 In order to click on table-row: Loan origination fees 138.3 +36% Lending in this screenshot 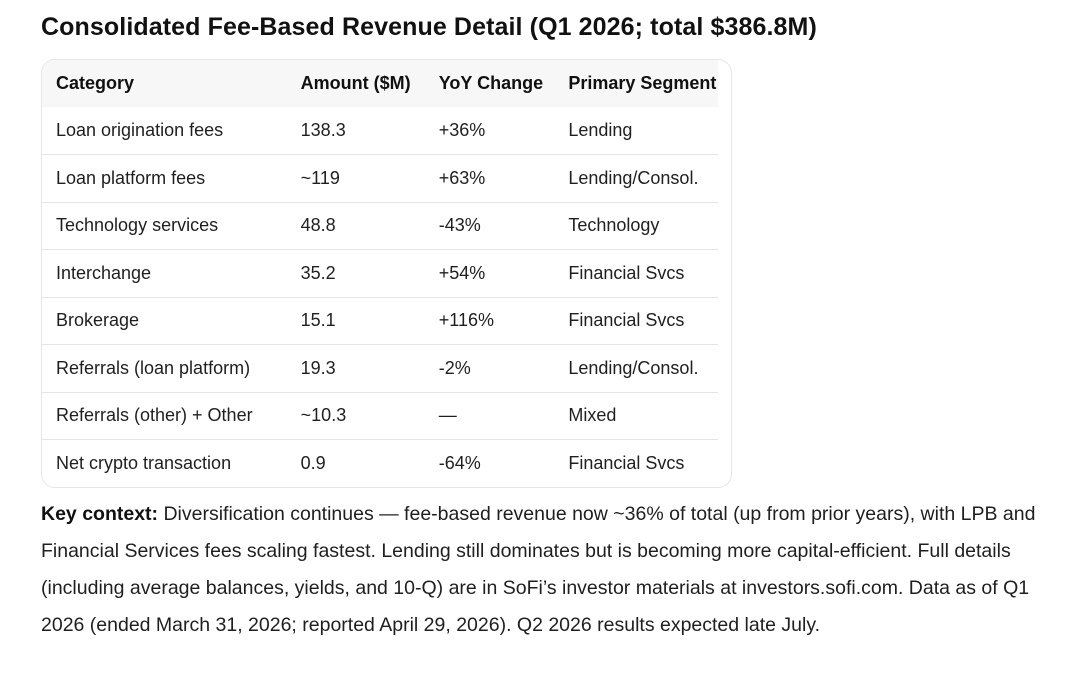, I will do `click(380, 131)`.